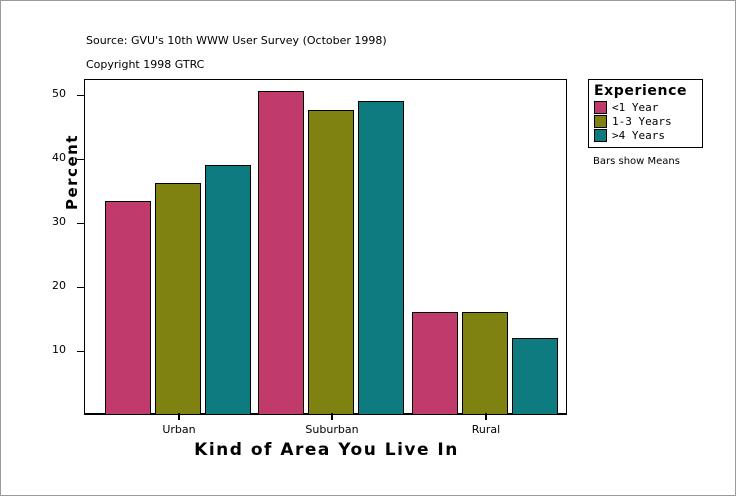 The height and width of the screenshot is (496, 736). Describe the element at coordinates (68, 349) in the screenshot. I see `y-axis-tick: 10` at that location.